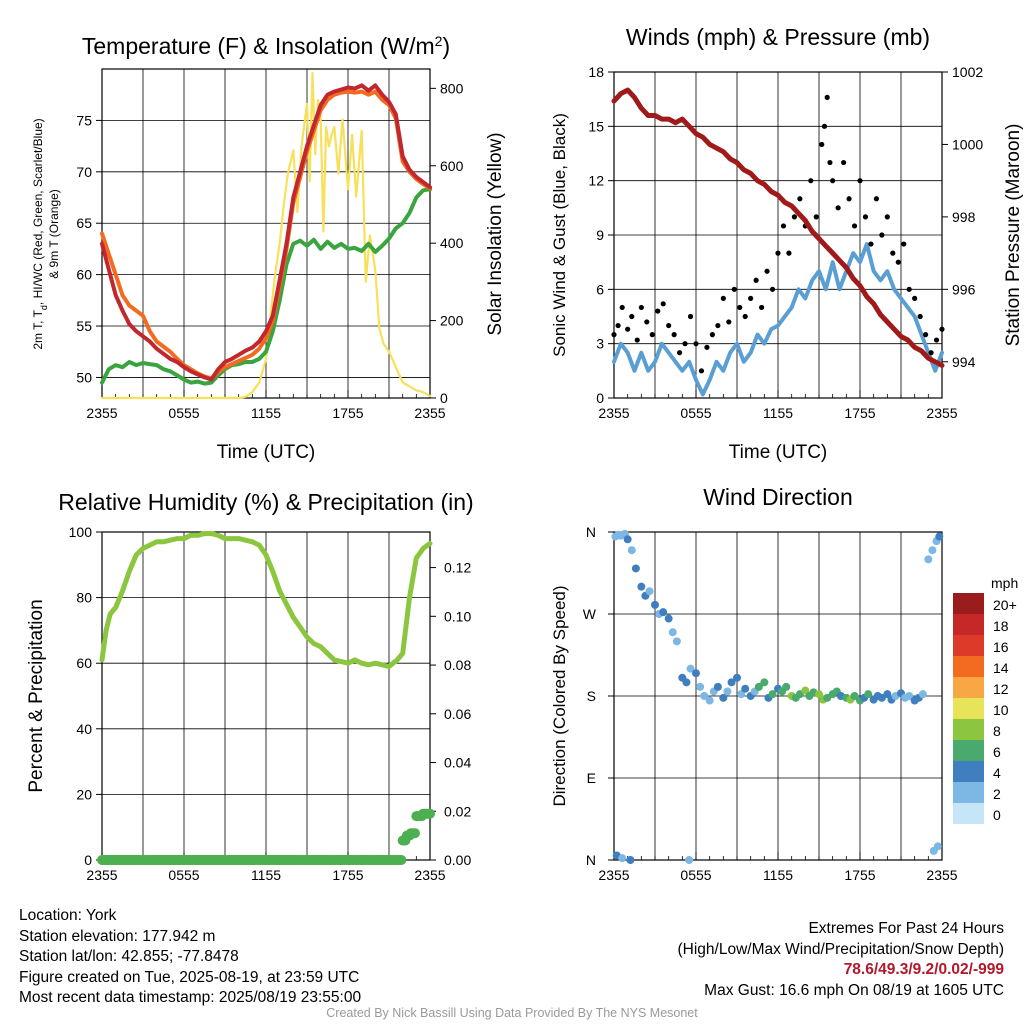  Describe the element at coordinates (457, 616) in the screenshot. I see `rh-y2-tick-label: 0.10` at that location.